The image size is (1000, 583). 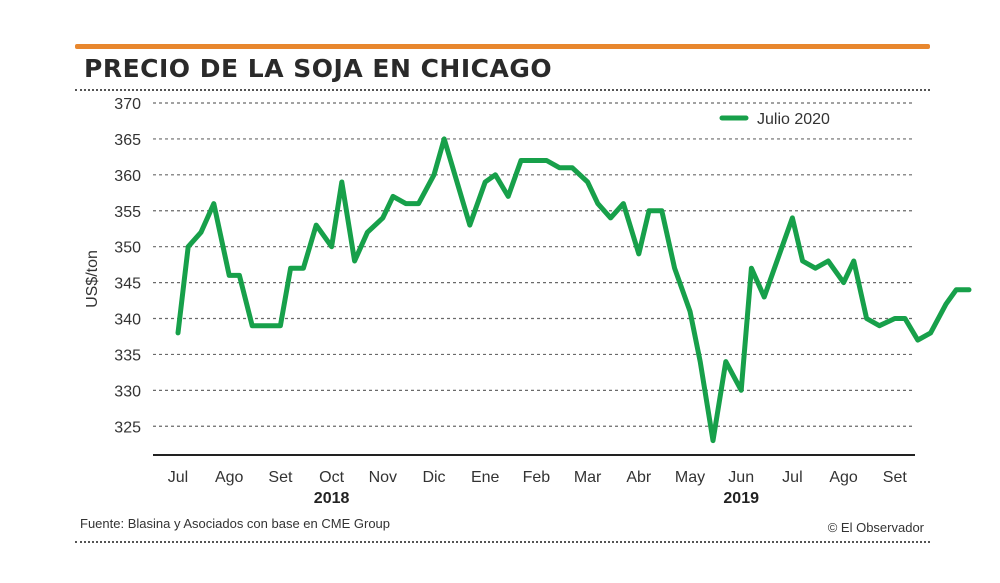 What do you see at coordinates (485, 477) in the screenshot?
I see `x-tick-label: Ene` at bounding box center [485, 477].